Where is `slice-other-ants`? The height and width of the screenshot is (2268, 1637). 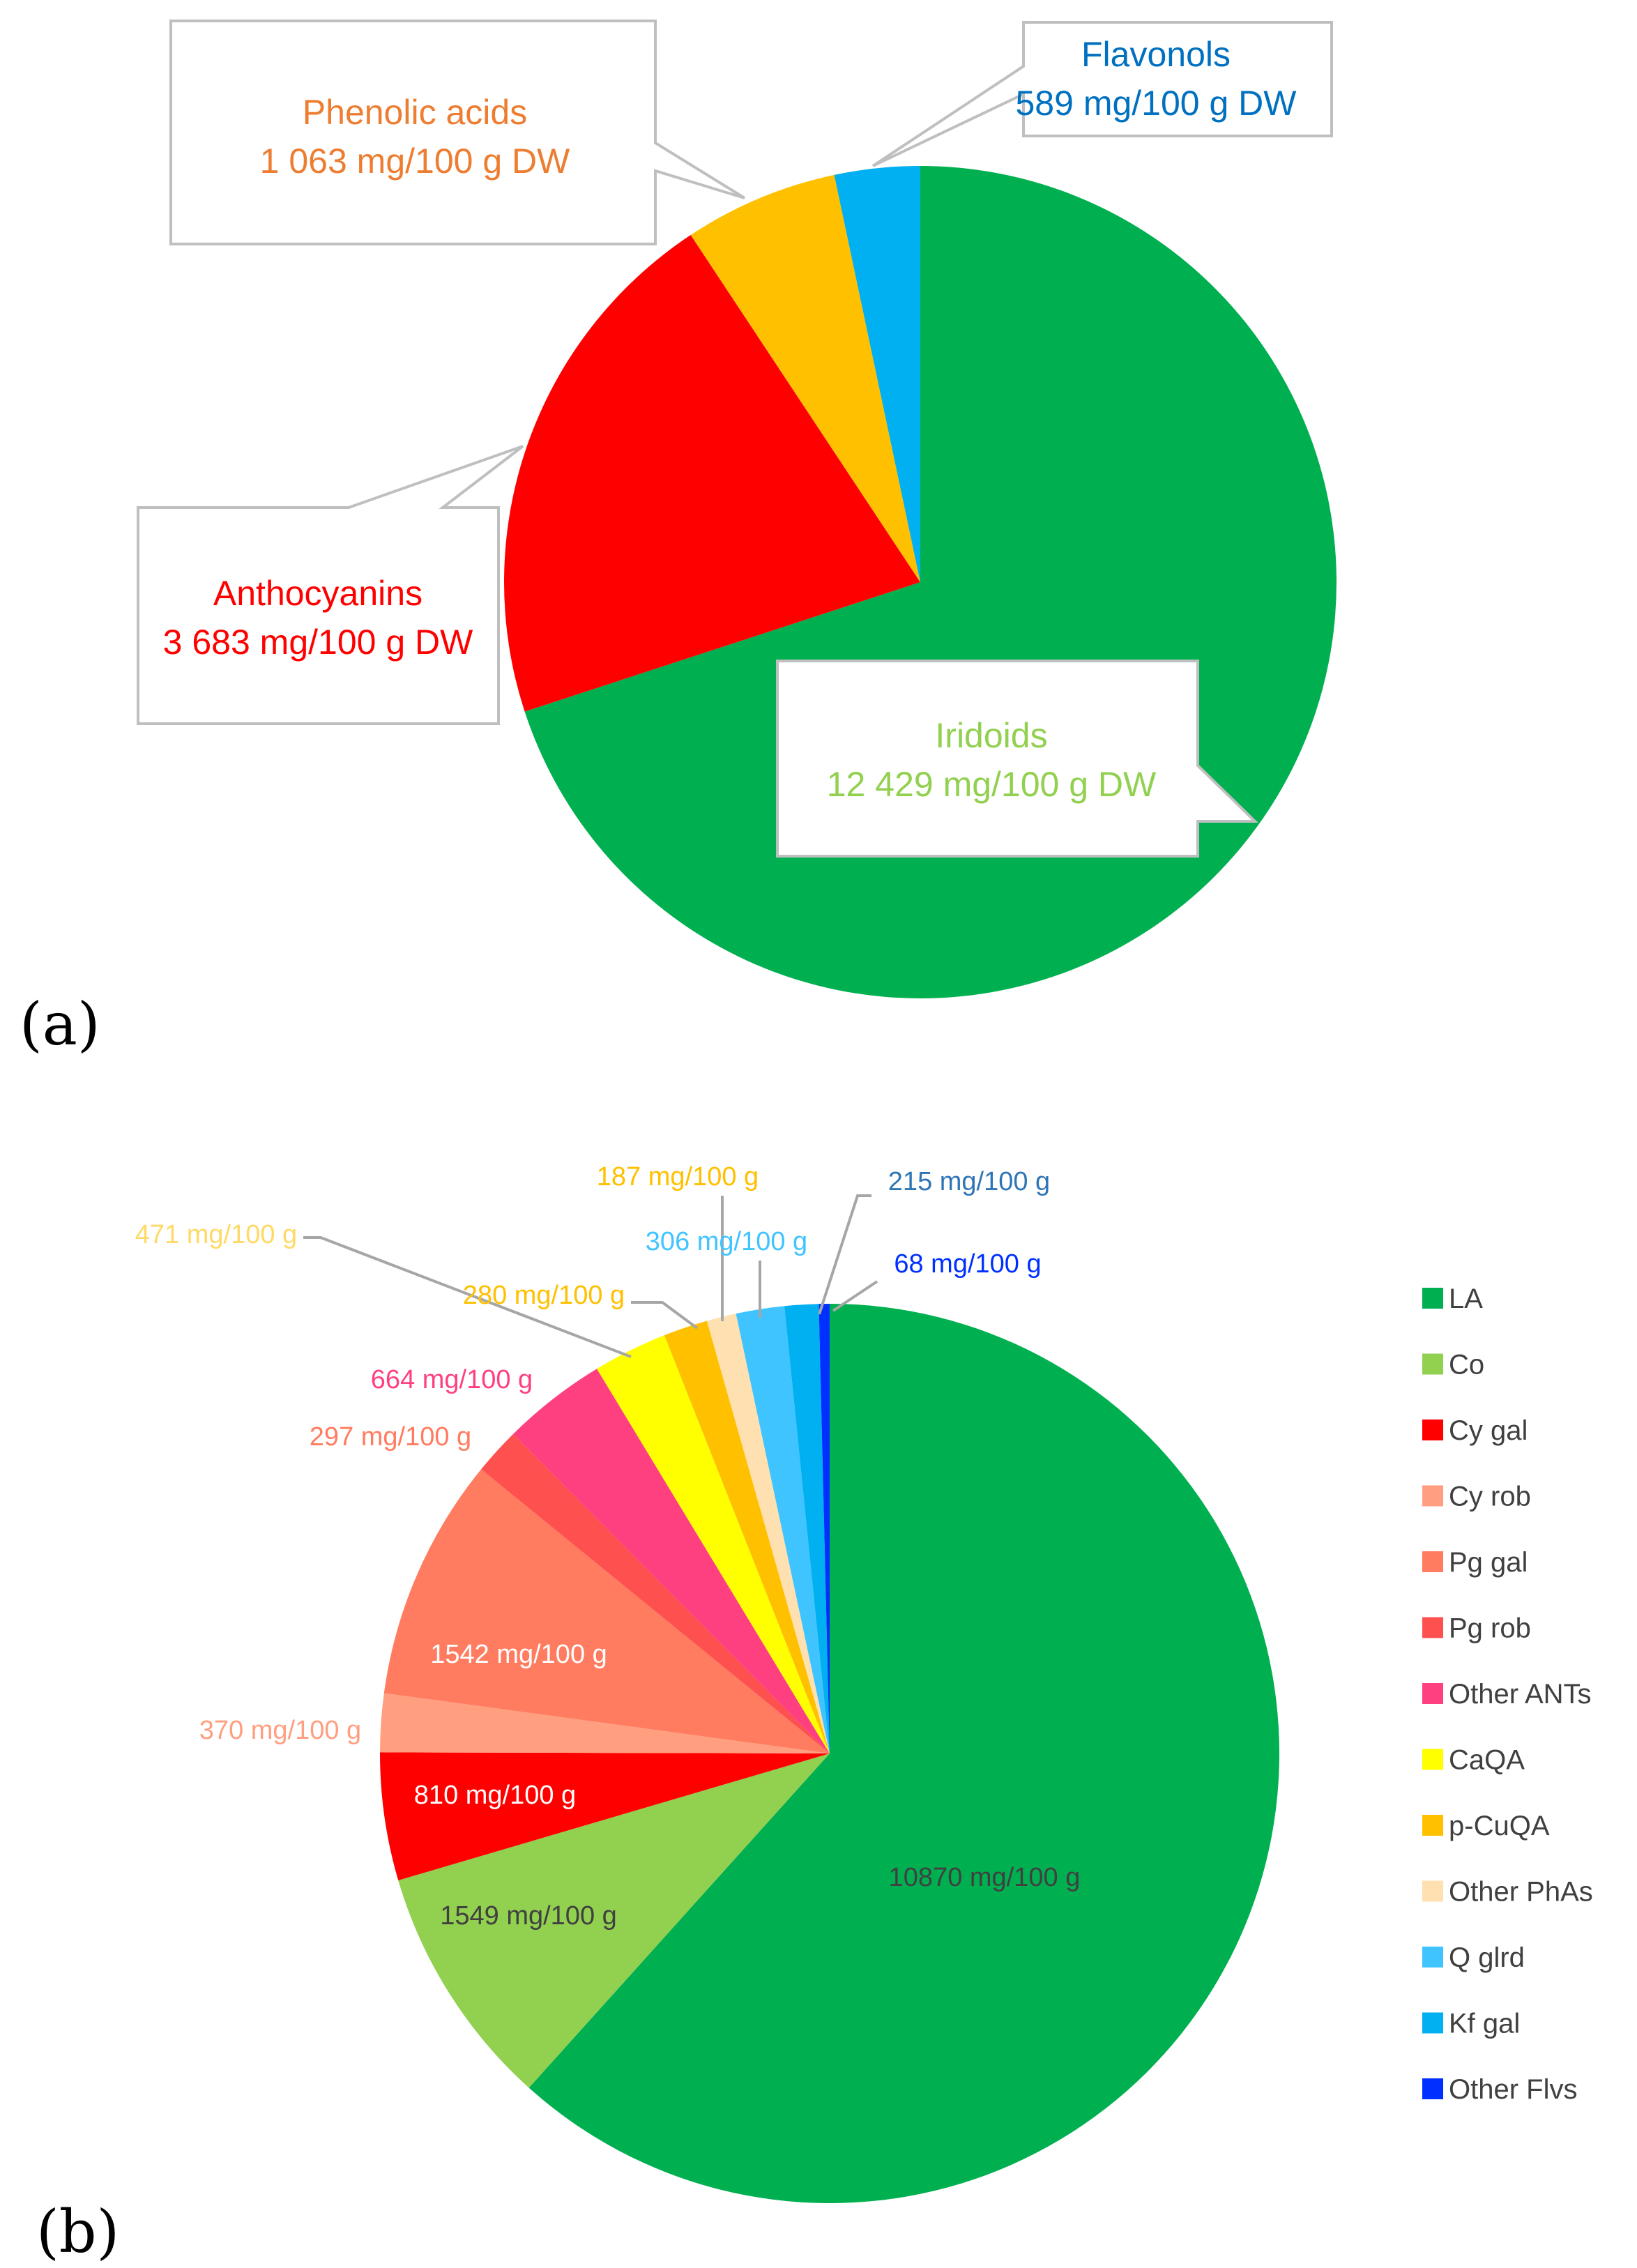
slice-other-ants is located at coordinates (671, 1561).